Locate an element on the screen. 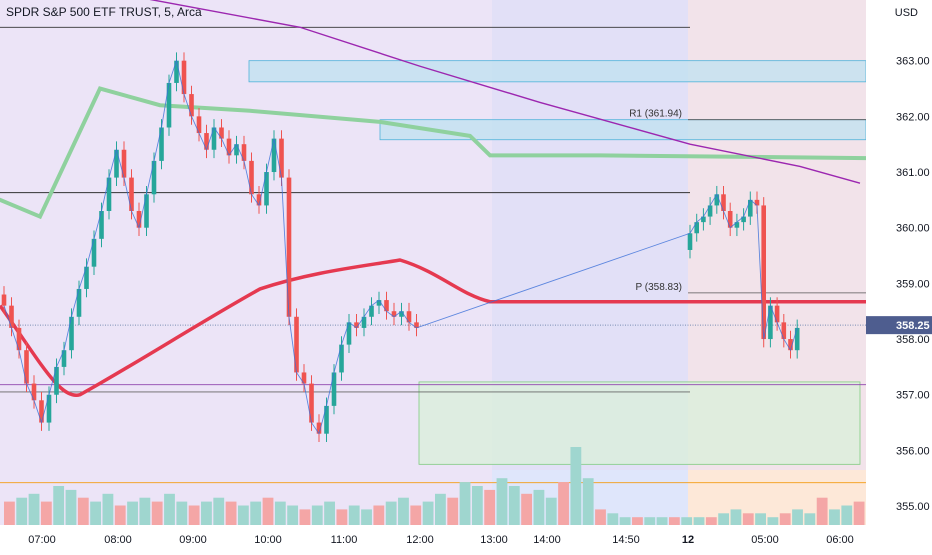 Image resolution: width=932 pixels, height=555 pixels. x-tick-4: 11:00 is located at coordinates (344, 540).